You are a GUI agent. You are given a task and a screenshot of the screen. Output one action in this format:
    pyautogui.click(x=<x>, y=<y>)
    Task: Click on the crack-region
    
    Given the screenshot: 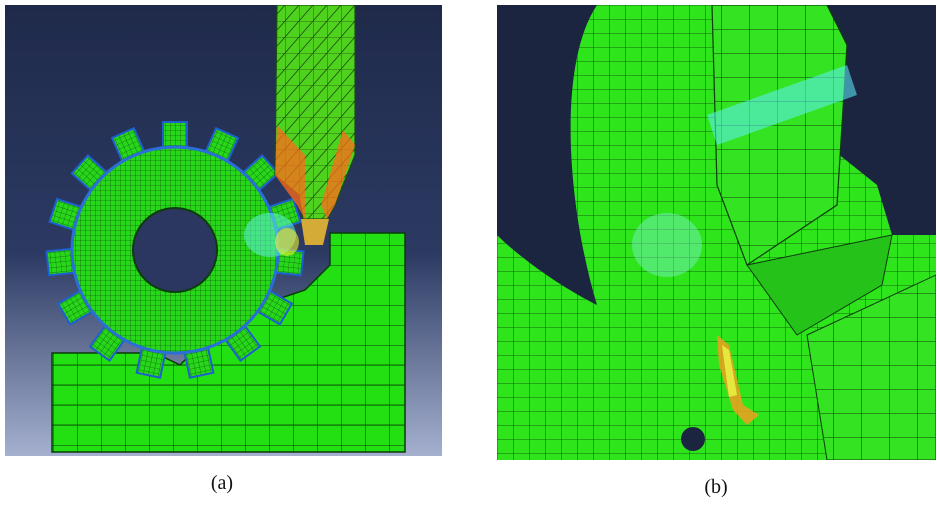 What is the action you would take?
    pyautogui.click(x=695, y=319)
    